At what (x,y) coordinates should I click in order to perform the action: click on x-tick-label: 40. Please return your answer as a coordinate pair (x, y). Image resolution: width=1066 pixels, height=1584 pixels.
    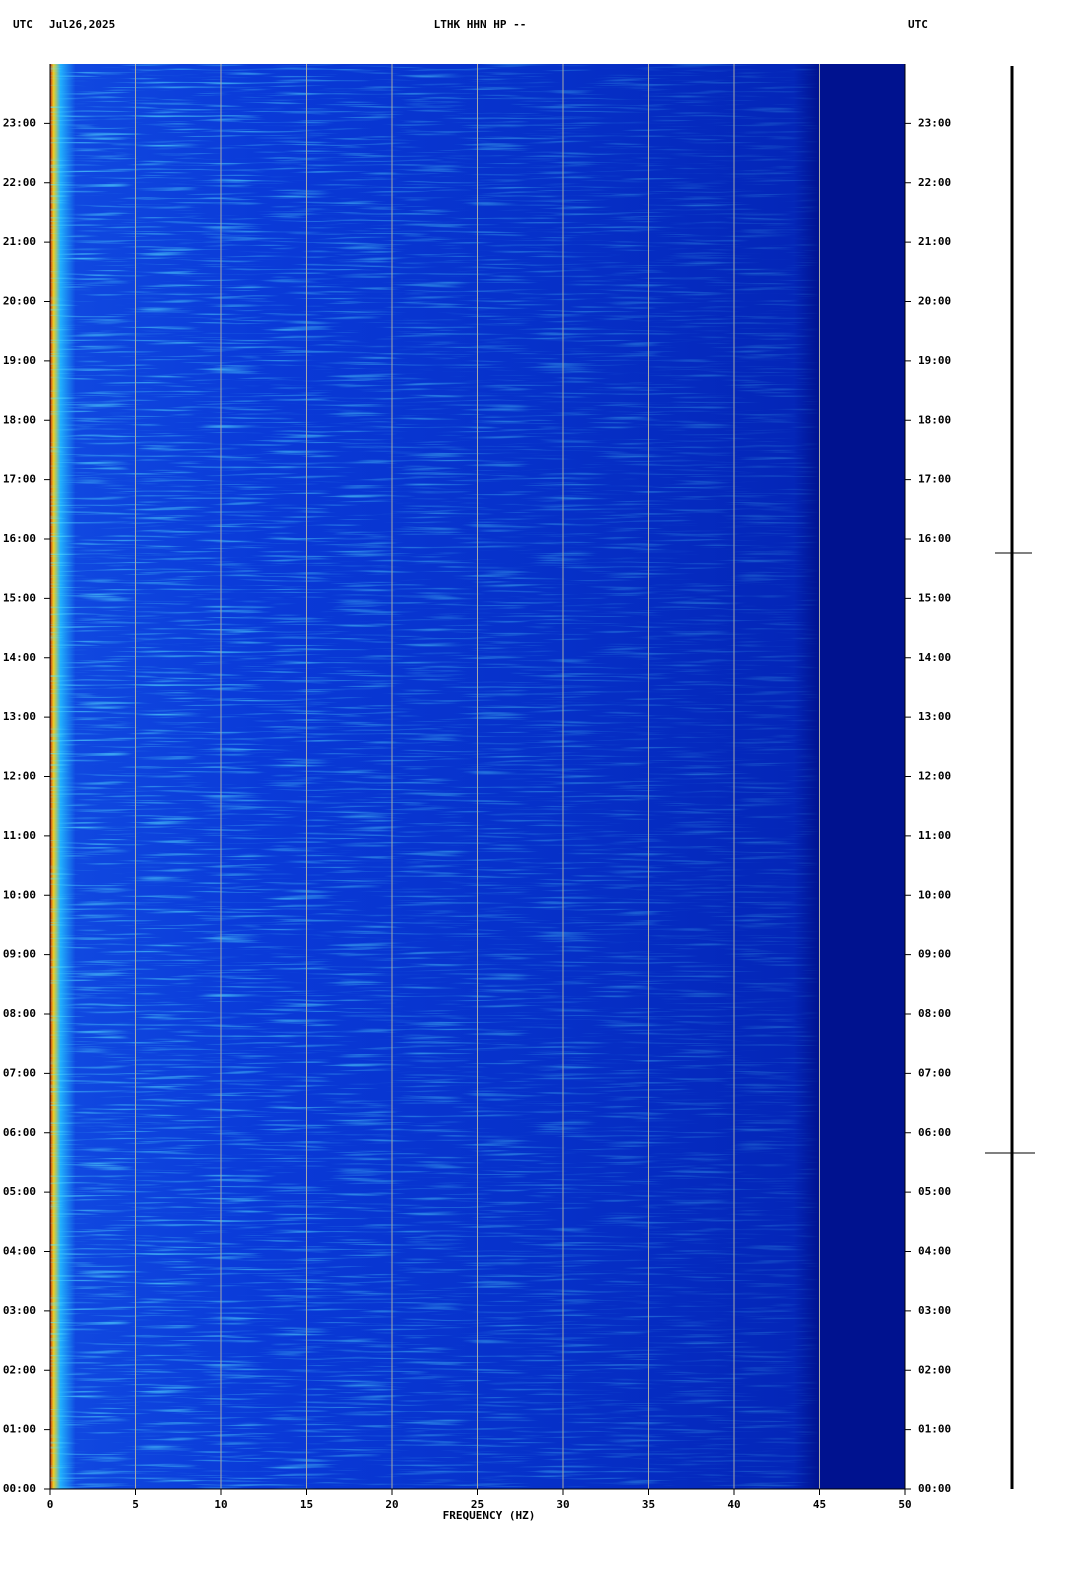
    Looking at the image, I should click on (733, 1504).